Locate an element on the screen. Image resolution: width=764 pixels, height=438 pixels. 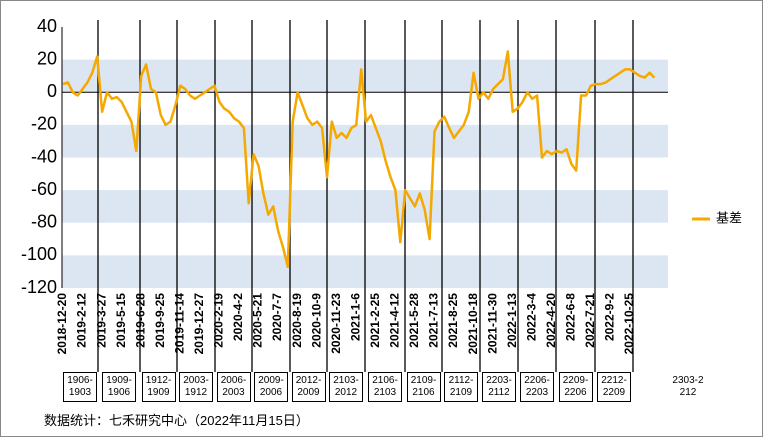
x-tick-label: 2020-2-19 is located at coordinates (219, 320).